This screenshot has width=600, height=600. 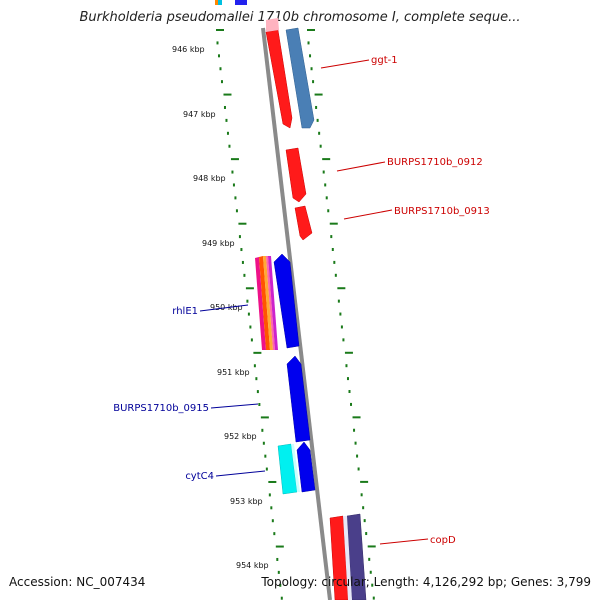 I want to click on gene-label-rhlE1: rhlE1, so click(x=185, y=311).